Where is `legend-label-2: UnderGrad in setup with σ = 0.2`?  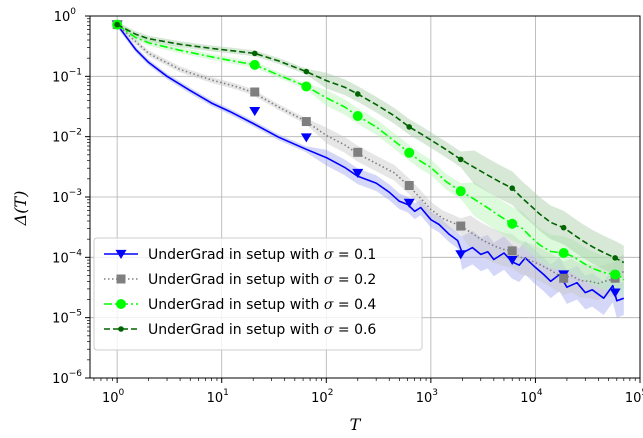 legend-label-2: UnderGrad in setup with σ = 0.2 is located at coordinates (262, 280).